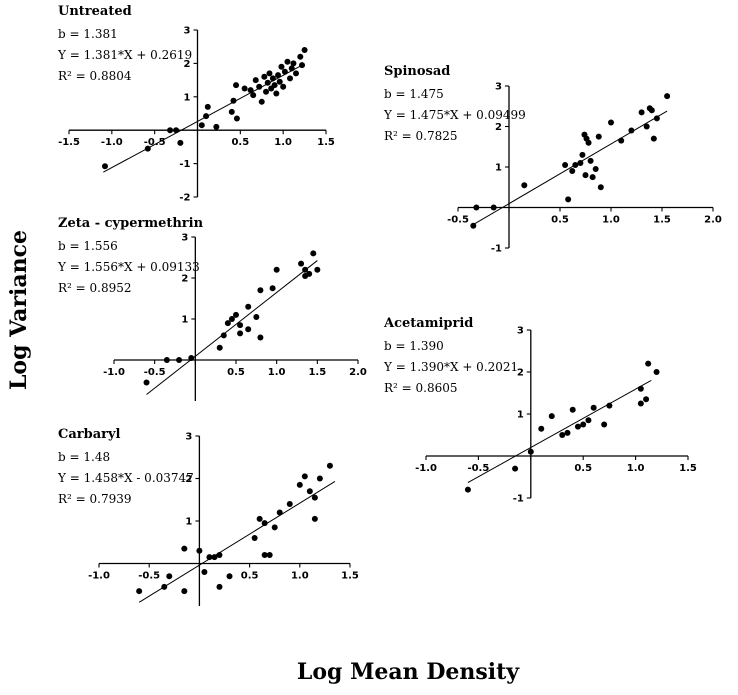 Image resolution: width=738 pixels, height=695 pixels. I want to click on figure-x-label: Log Mean Density, so click(408, 672).